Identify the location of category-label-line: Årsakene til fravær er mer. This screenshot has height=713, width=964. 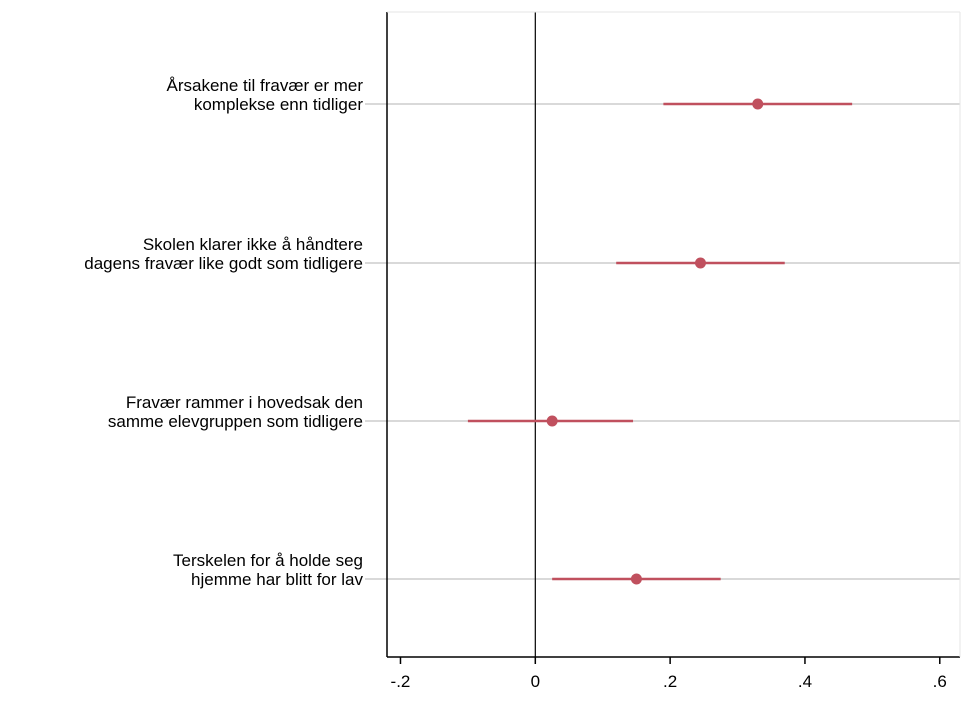
(265, 85).